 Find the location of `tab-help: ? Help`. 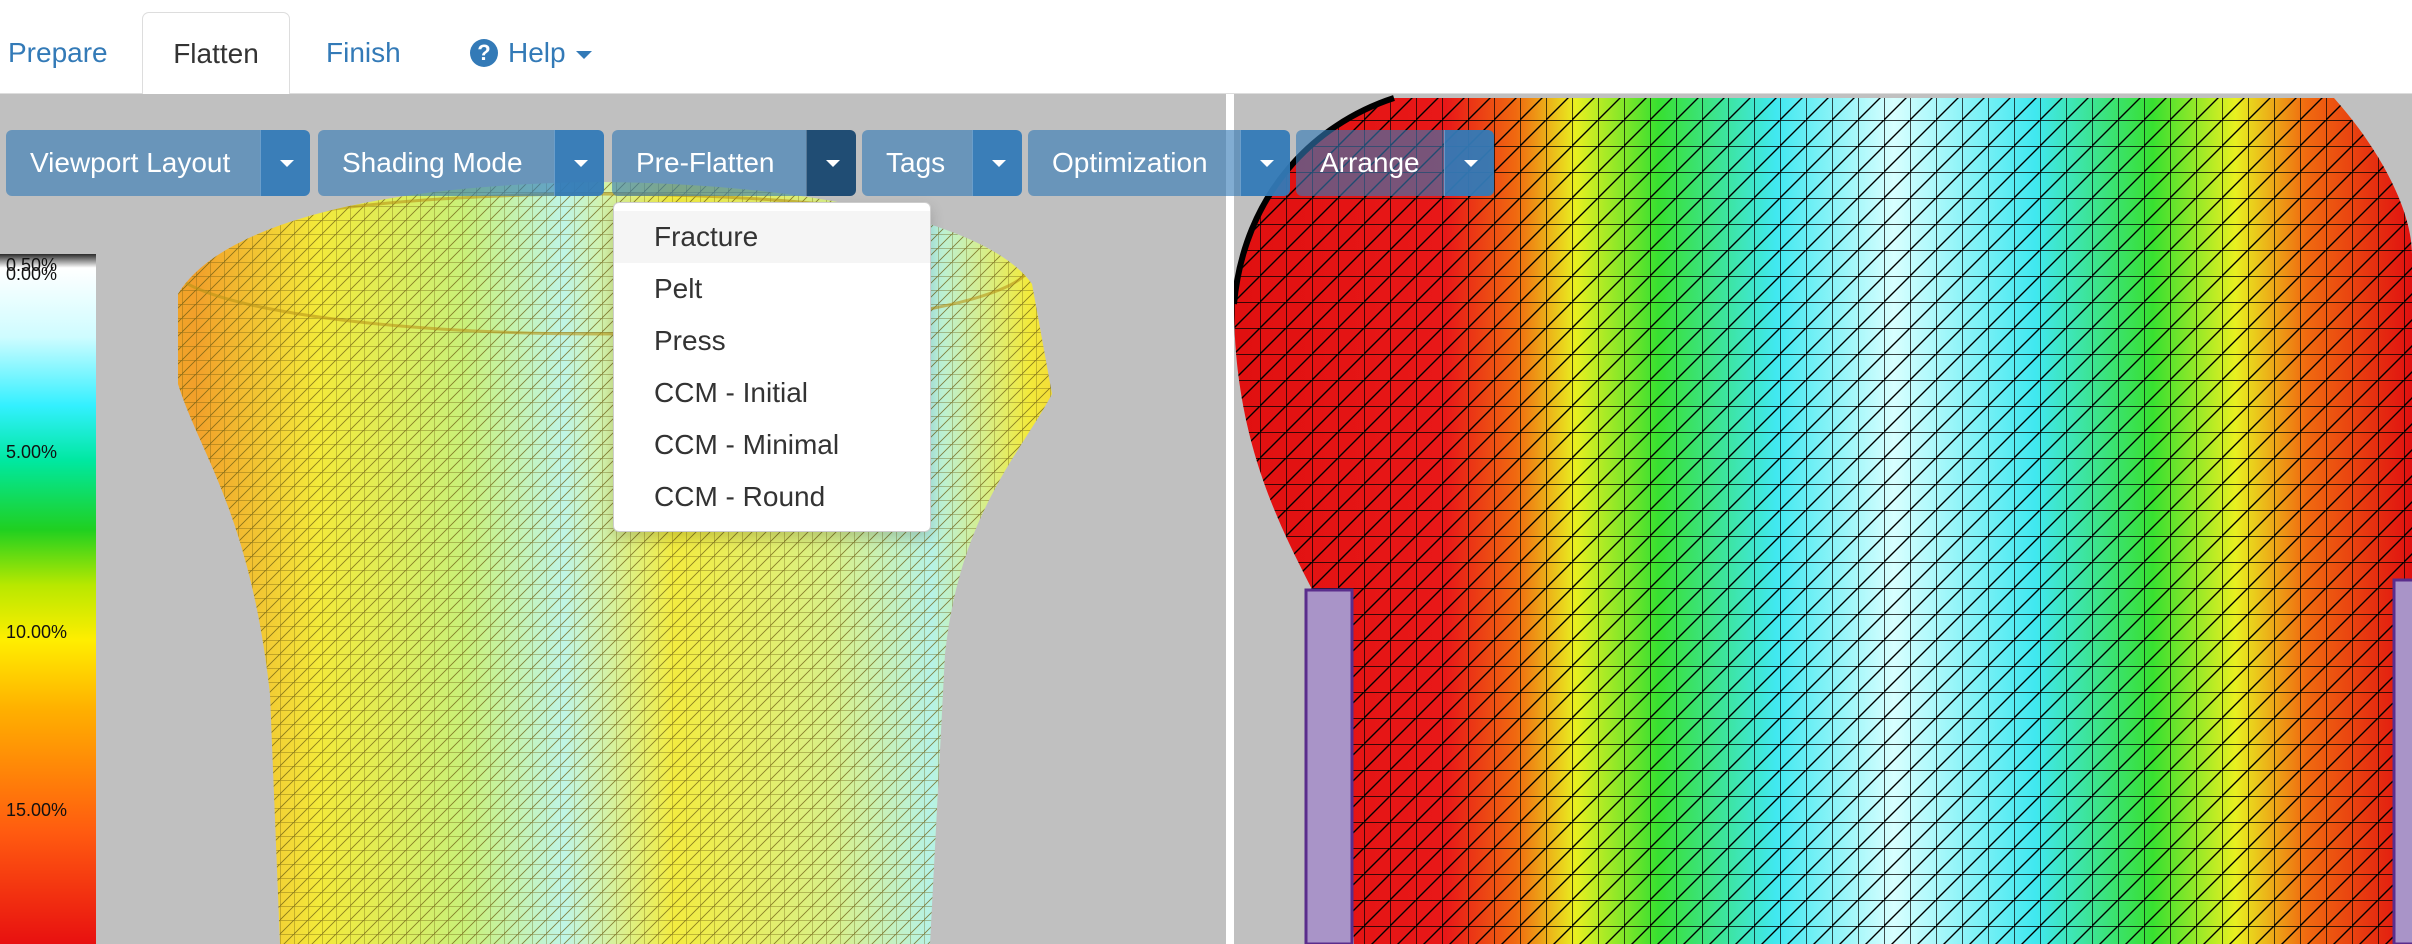

tab-help: ? Help is located at coordinates (531, 52).